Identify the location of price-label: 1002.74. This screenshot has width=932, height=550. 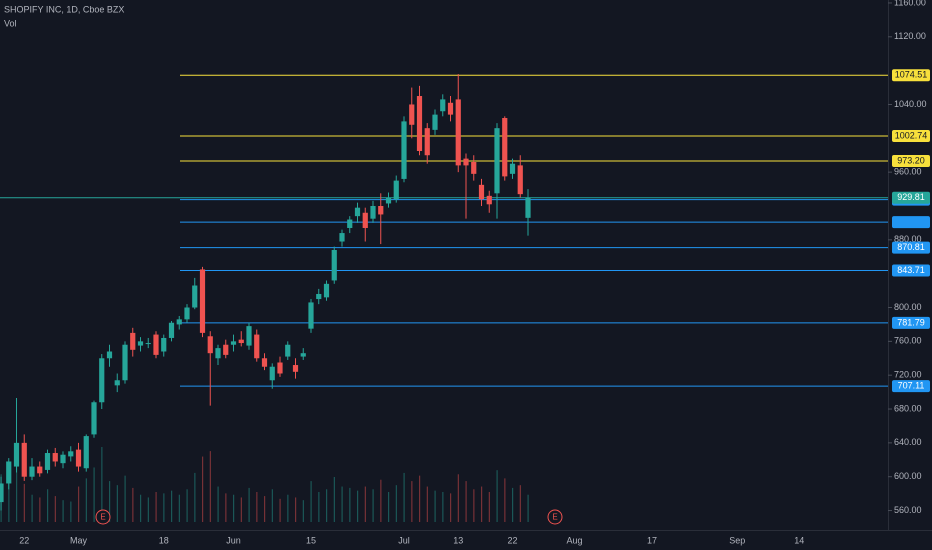
(911, 135).